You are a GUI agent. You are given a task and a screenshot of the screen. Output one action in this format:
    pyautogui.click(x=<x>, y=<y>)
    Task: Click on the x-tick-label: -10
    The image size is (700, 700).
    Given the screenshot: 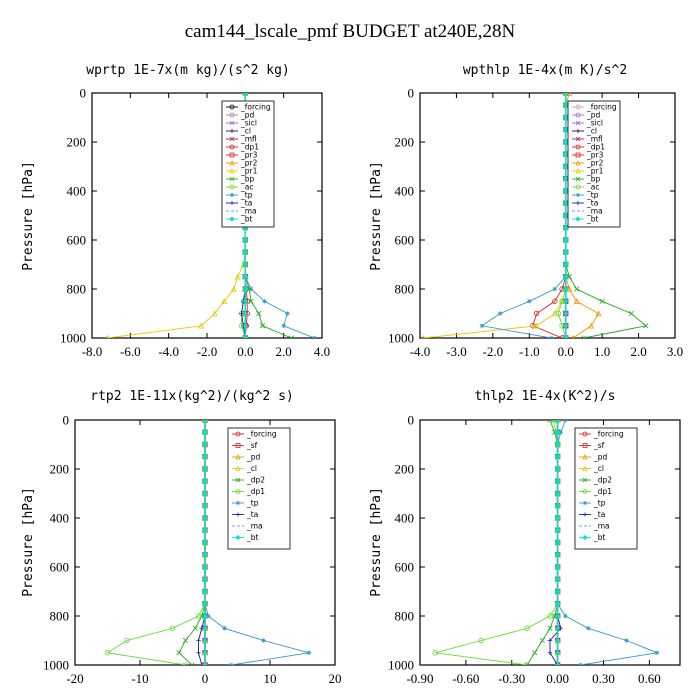 What is the action you would take?
    pyautogui.click(x=139, y=678)
    